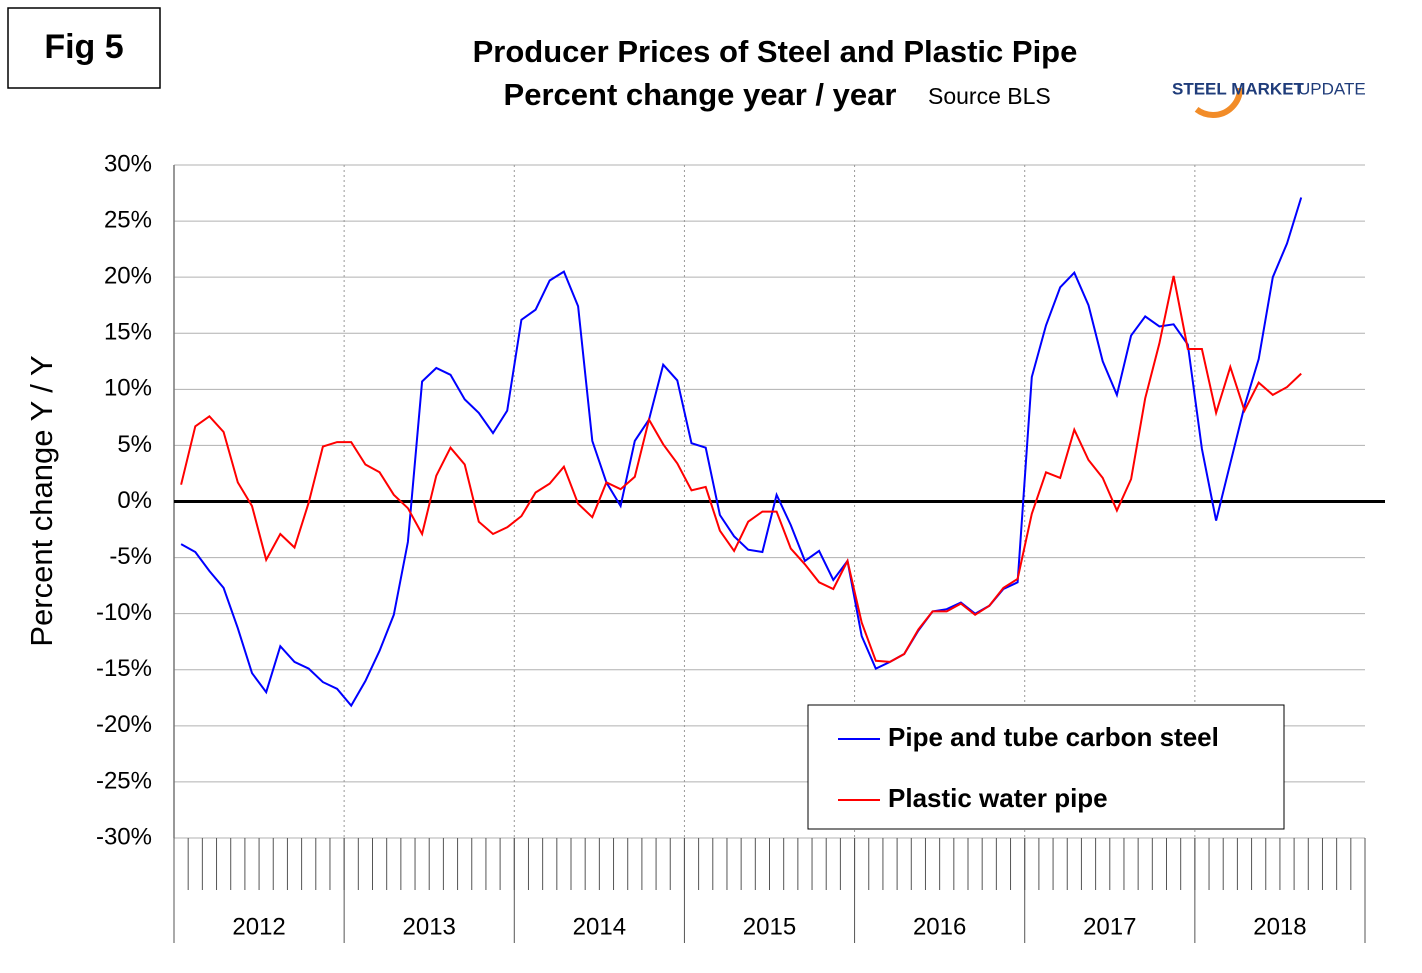 The height and width of the screenshot is (973, 1422). I want to click on y-tick-label: 15%, so click(128, 332).